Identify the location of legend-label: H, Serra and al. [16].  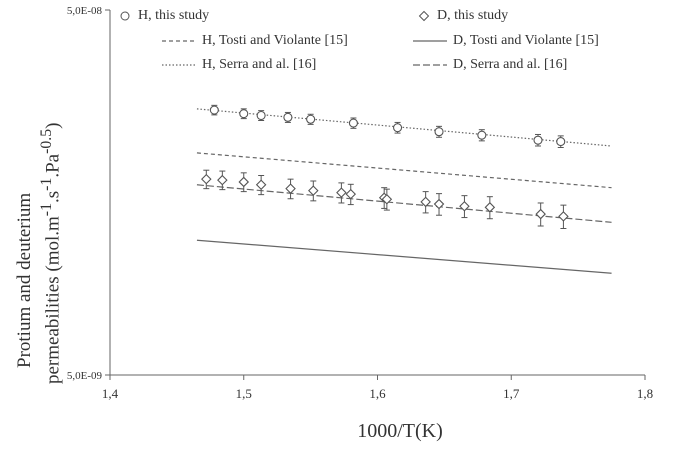
(259, 64).